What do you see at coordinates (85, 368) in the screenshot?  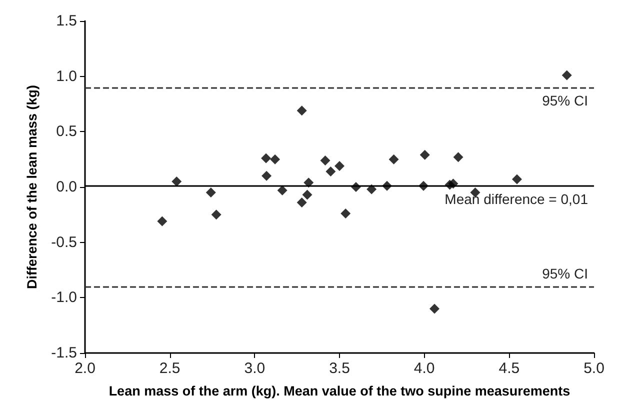 I see `x-tick-label: 2.0` at bounding box center [85, 368].